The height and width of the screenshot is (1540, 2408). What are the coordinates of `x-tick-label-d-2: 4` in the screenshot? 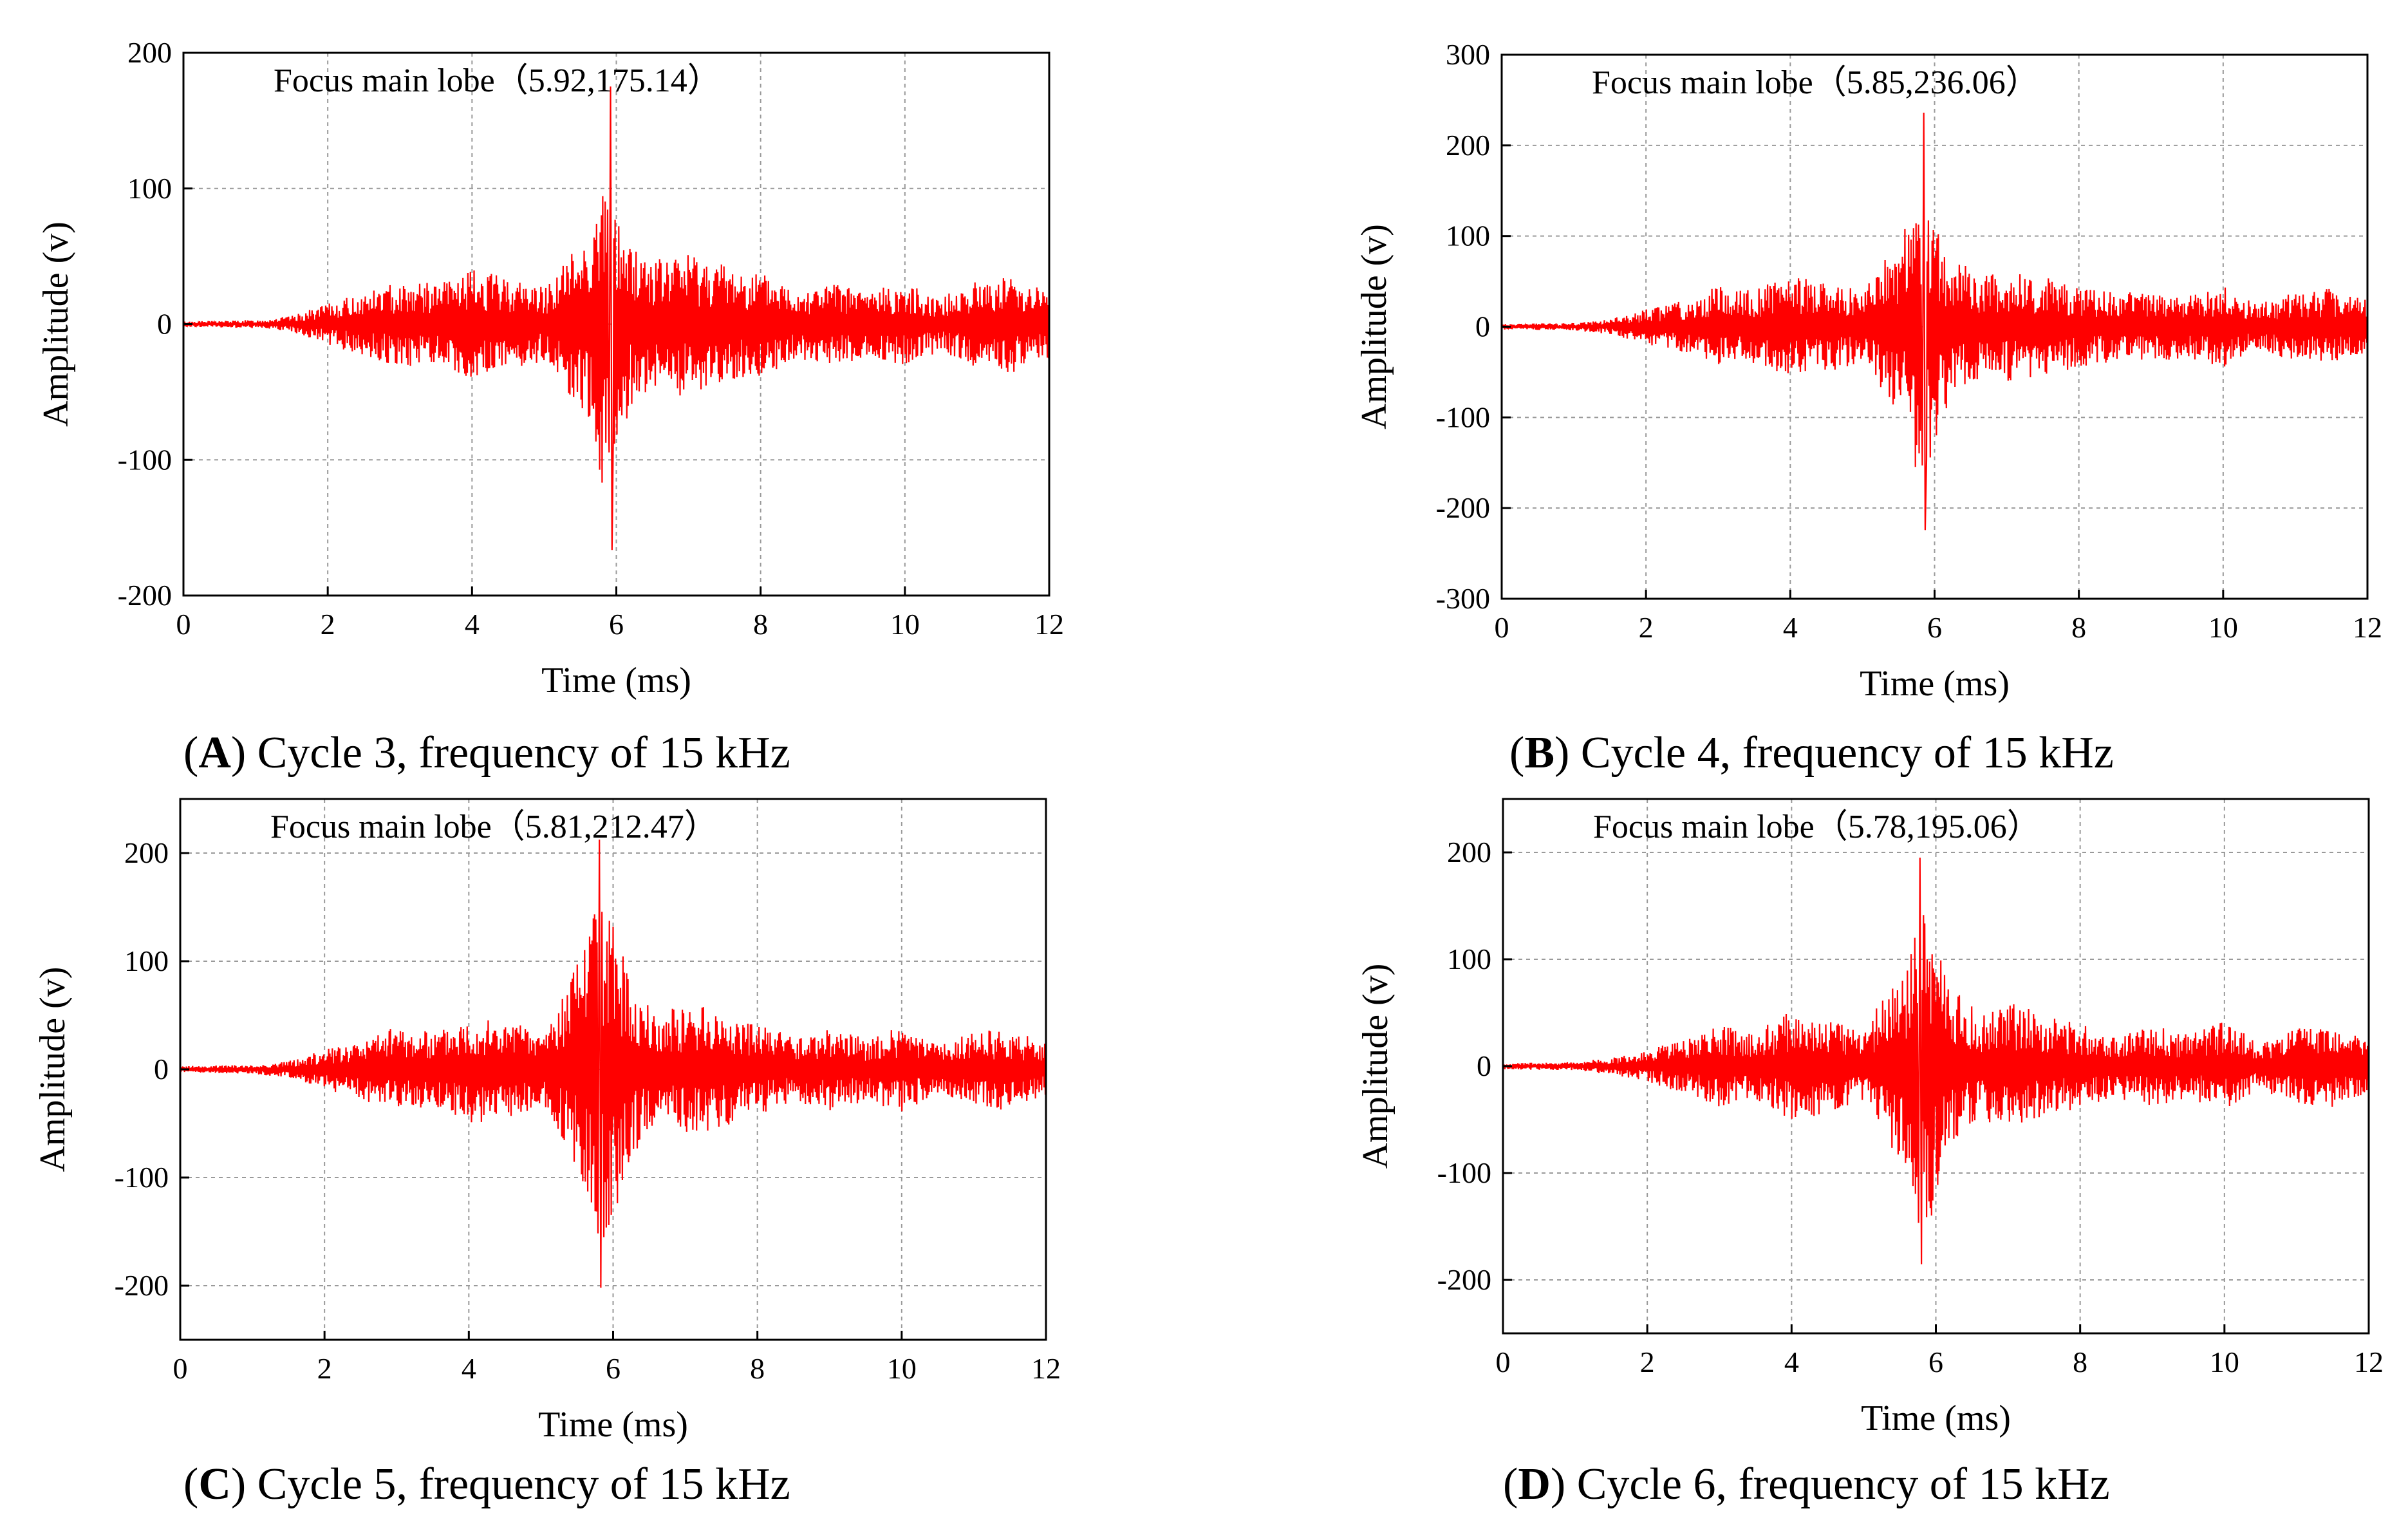 It's located at (1791, 1362).